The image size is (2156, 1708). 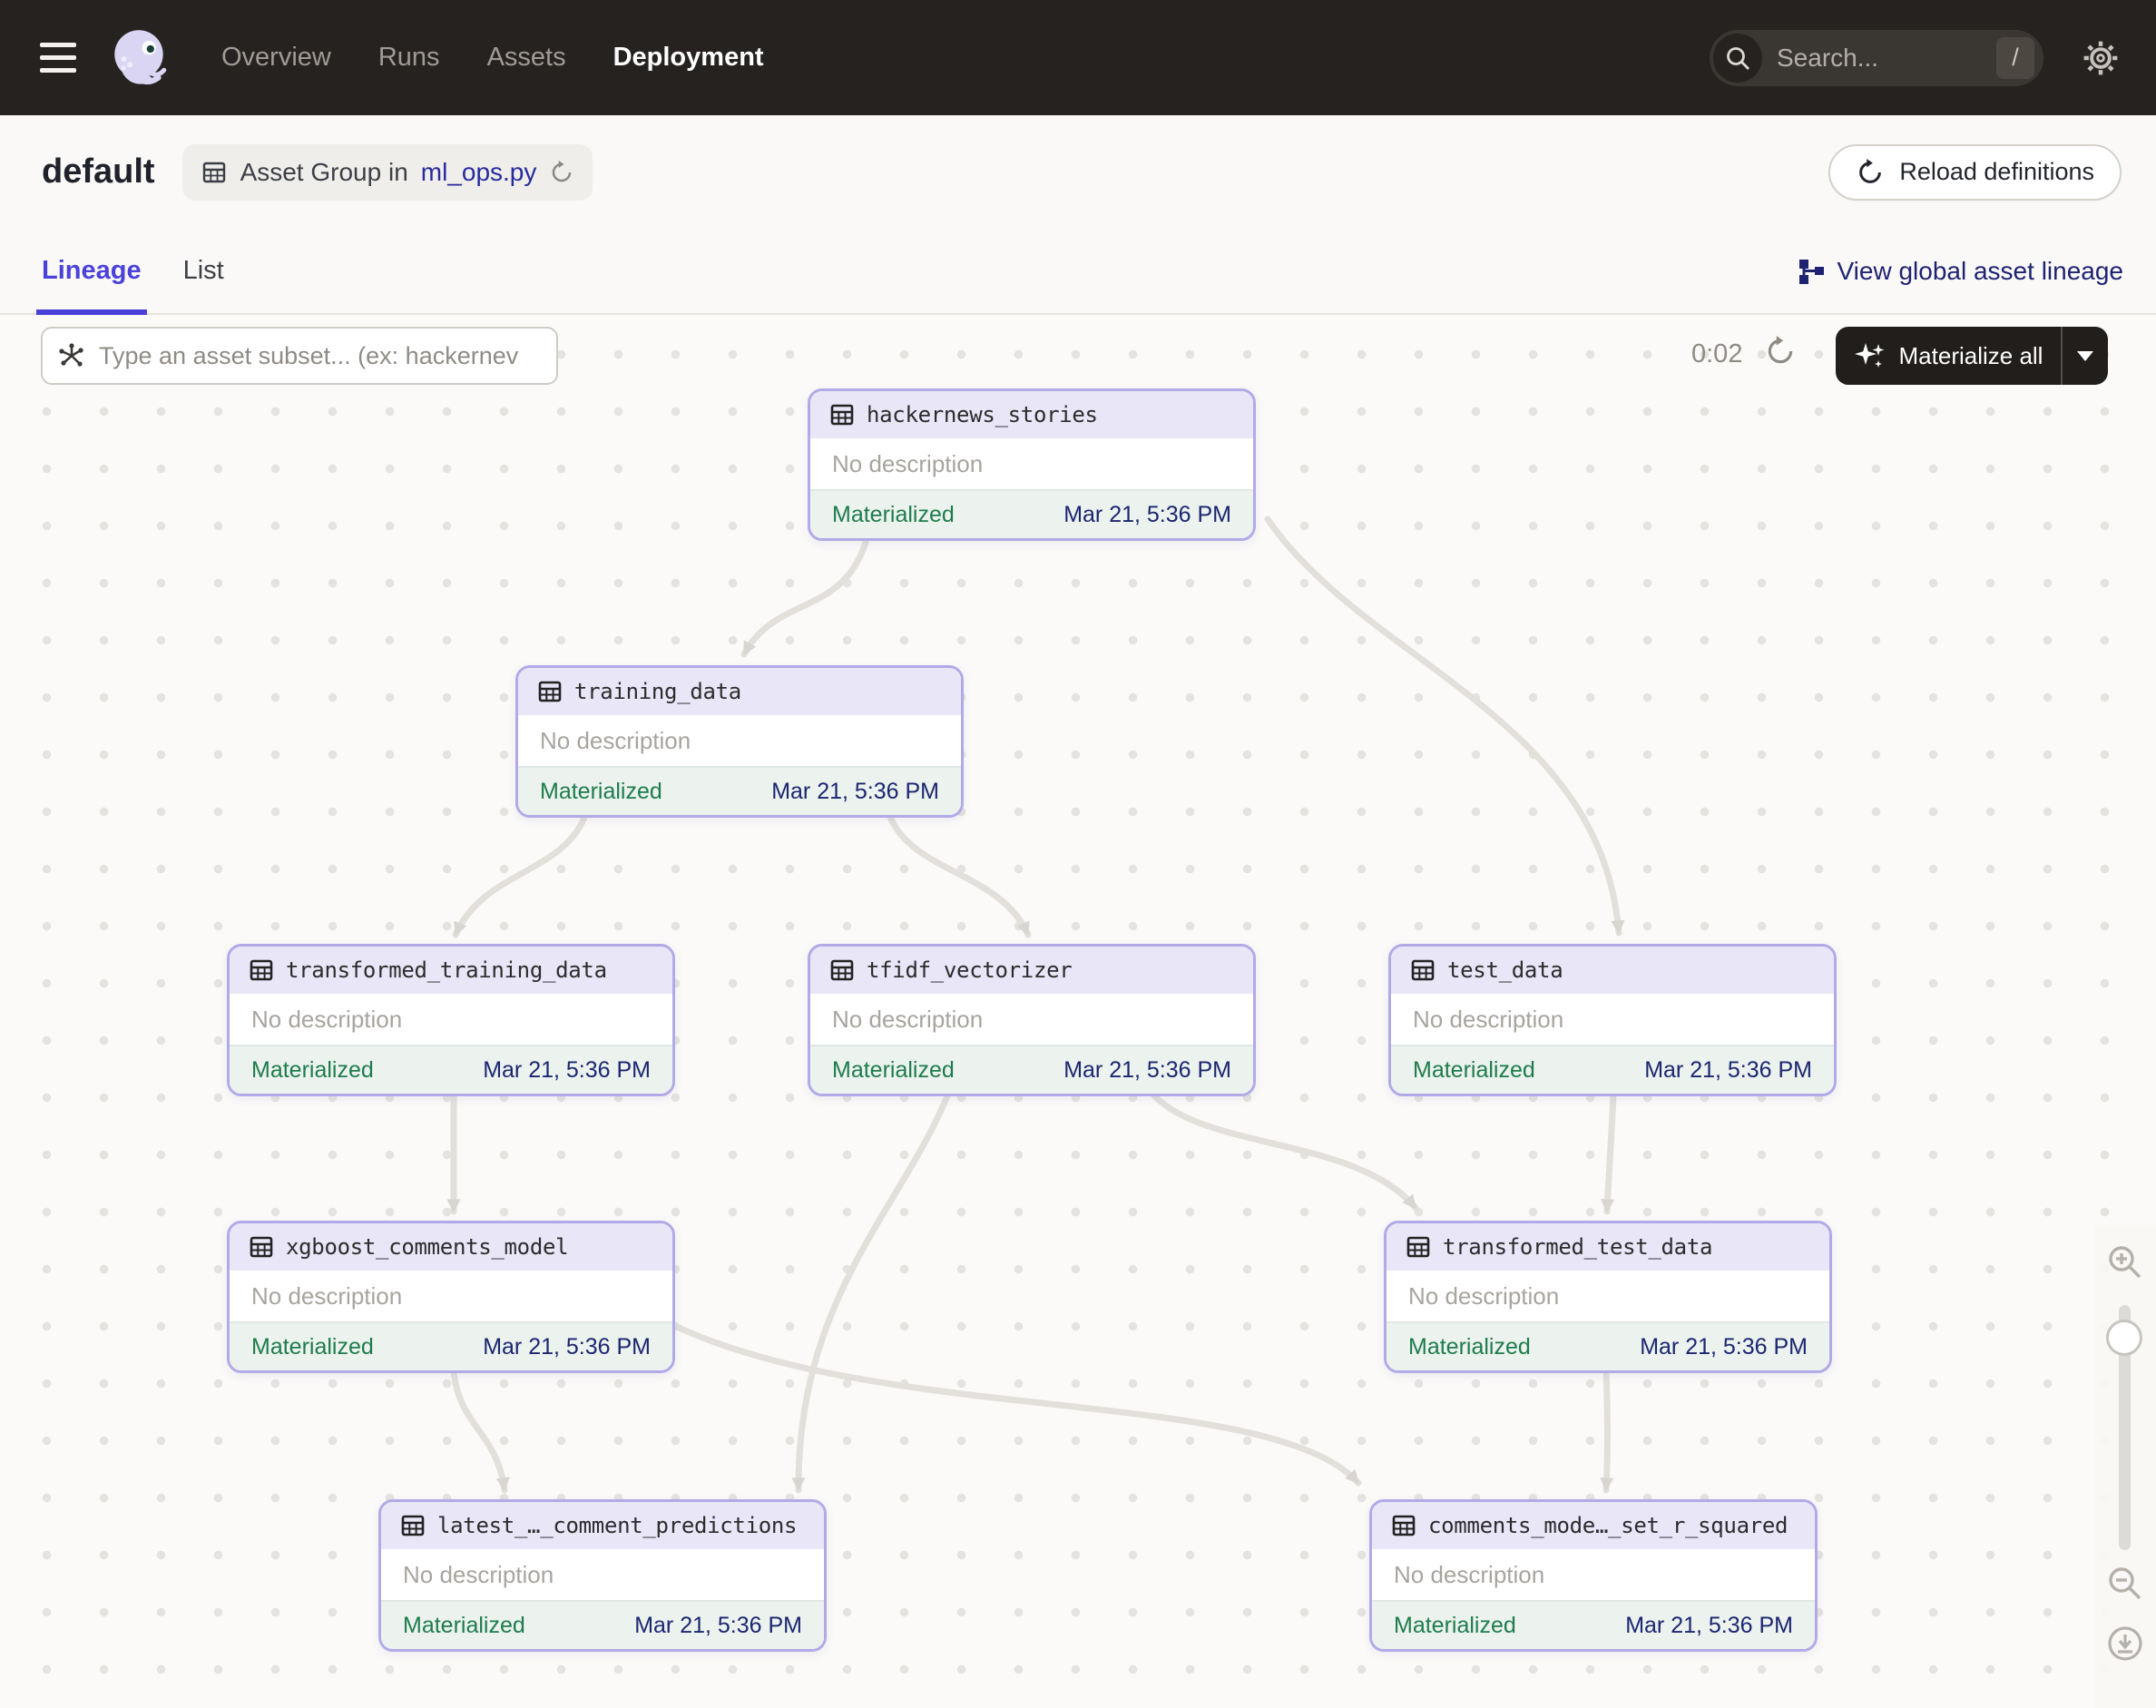 I want to click on search-input, so click(x=1863, y=58).